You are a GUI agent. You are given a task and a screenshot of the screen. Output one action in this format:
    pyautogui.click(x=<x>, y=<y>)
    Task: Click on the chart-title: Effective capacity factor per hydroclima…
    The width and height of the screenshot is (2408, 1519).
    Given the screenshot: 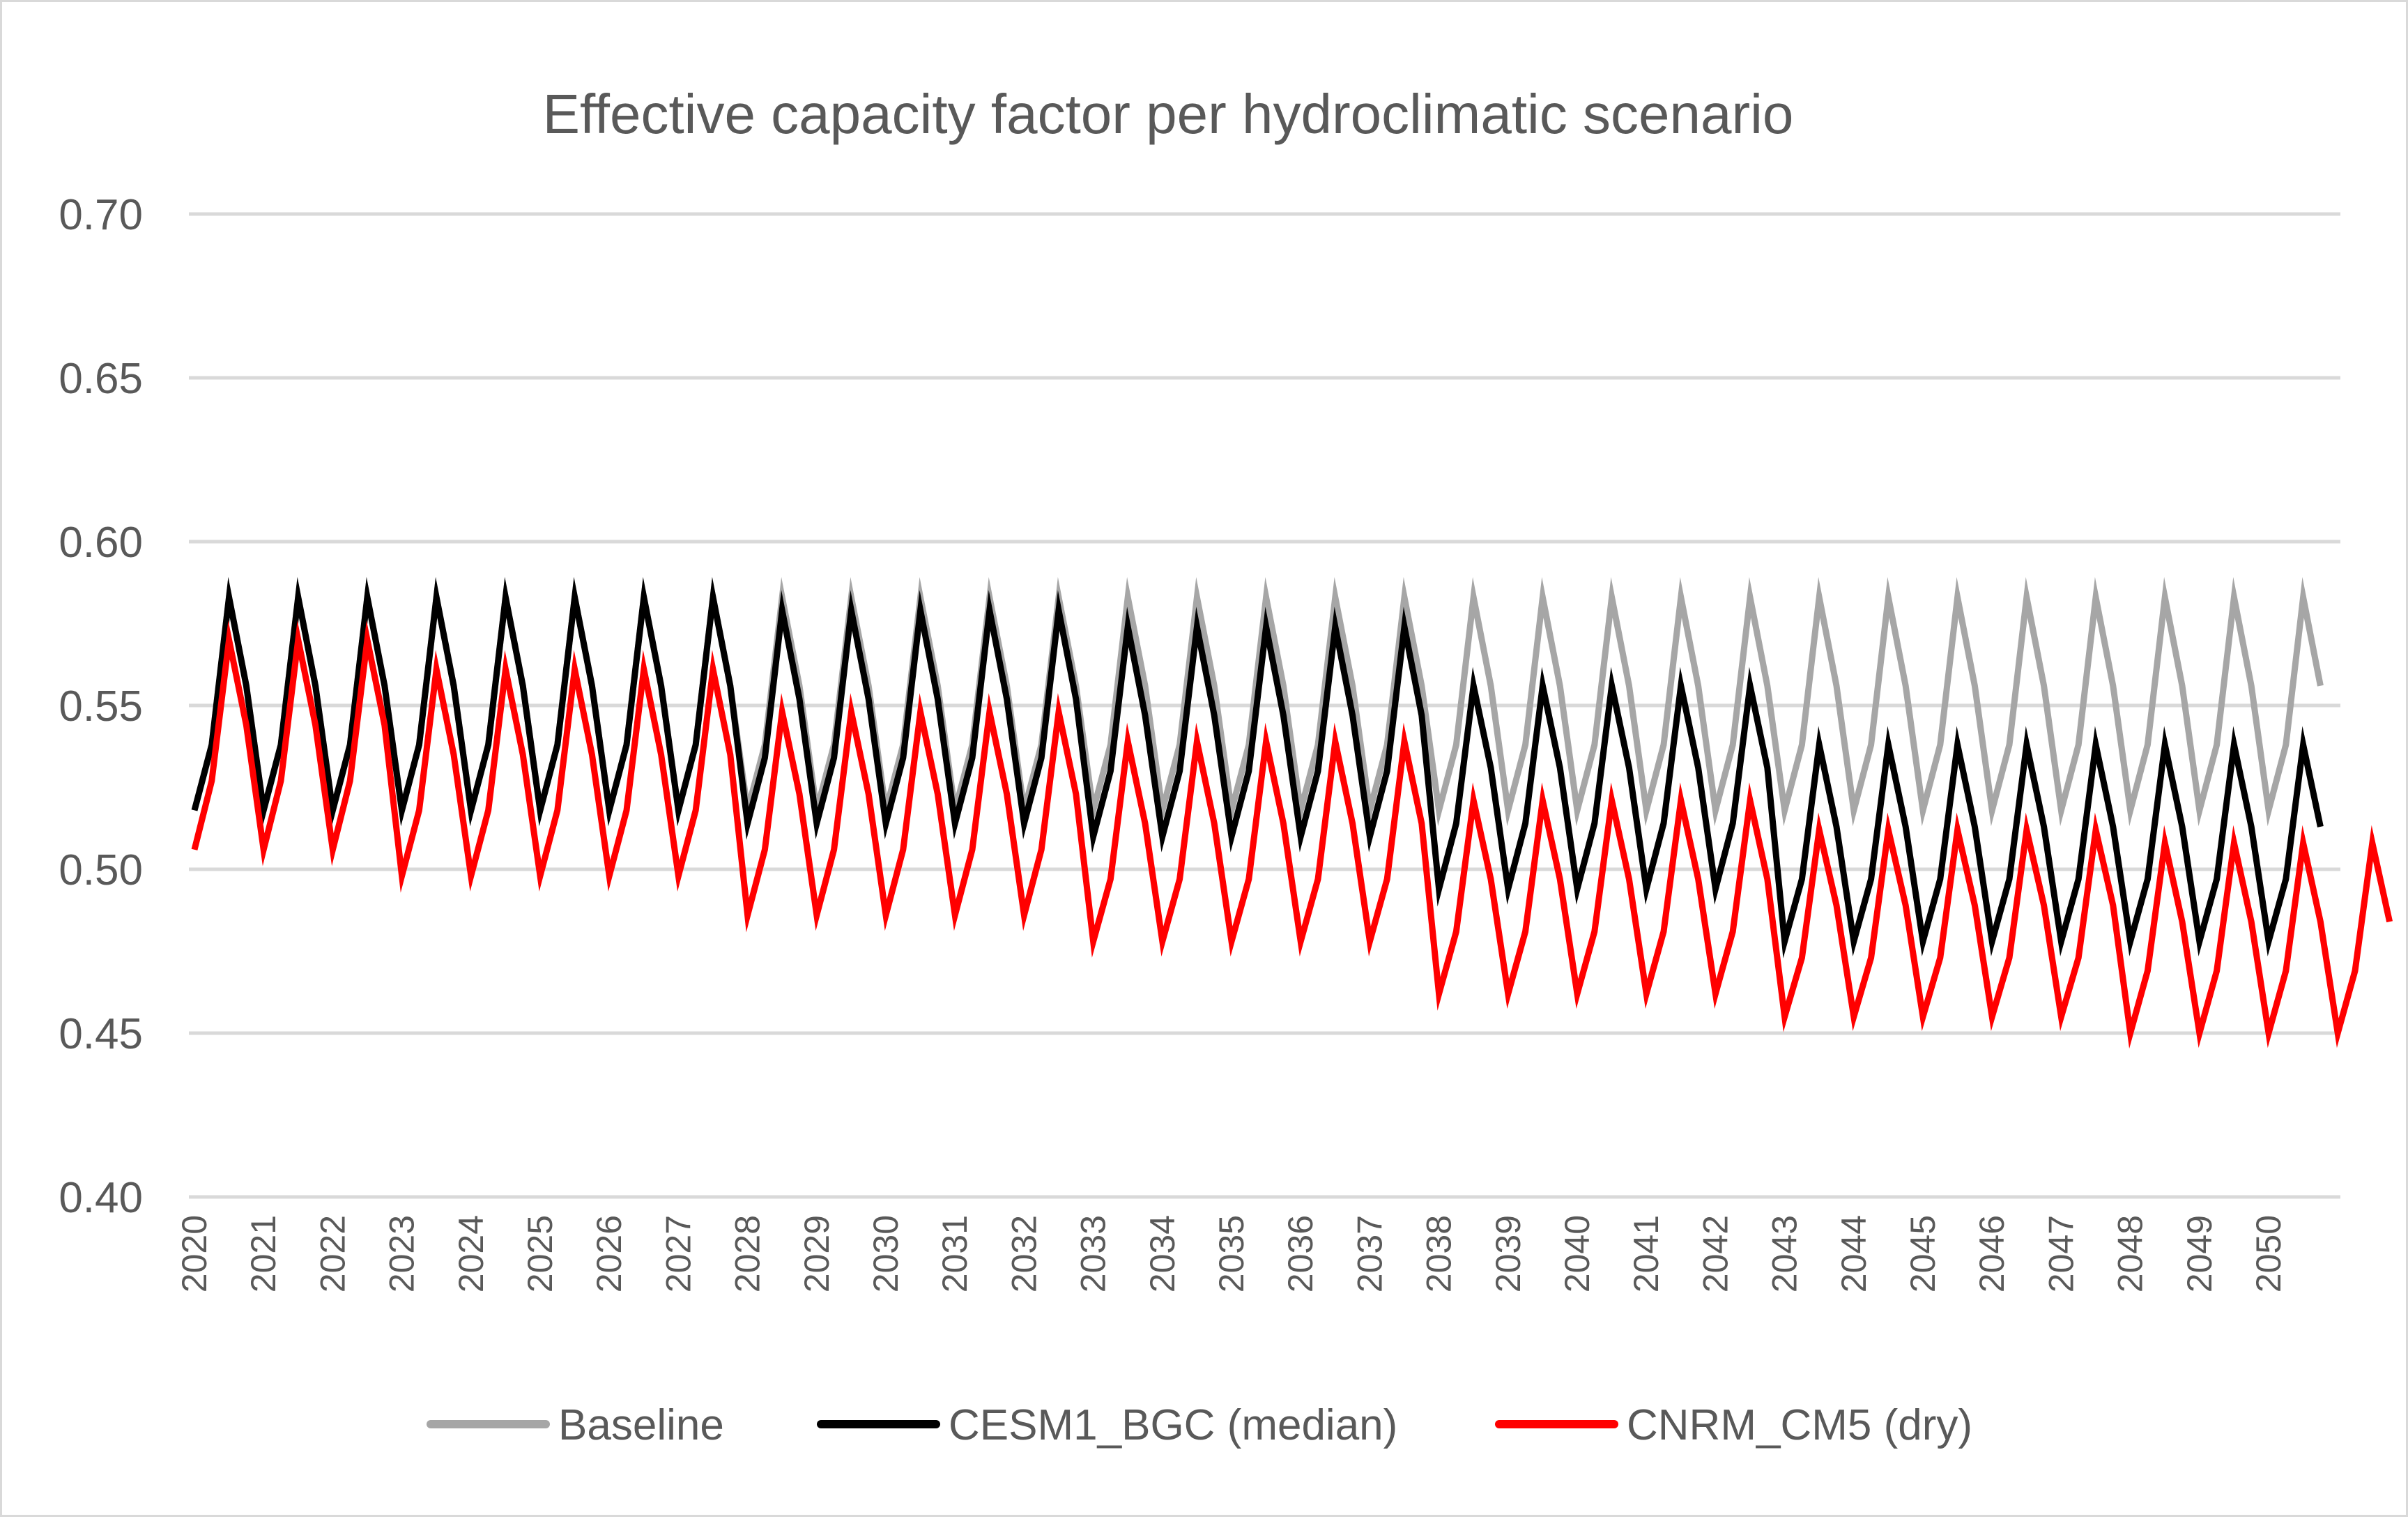 What is the action you would take?
    pyautogui.click(x=1168, y=114)
    